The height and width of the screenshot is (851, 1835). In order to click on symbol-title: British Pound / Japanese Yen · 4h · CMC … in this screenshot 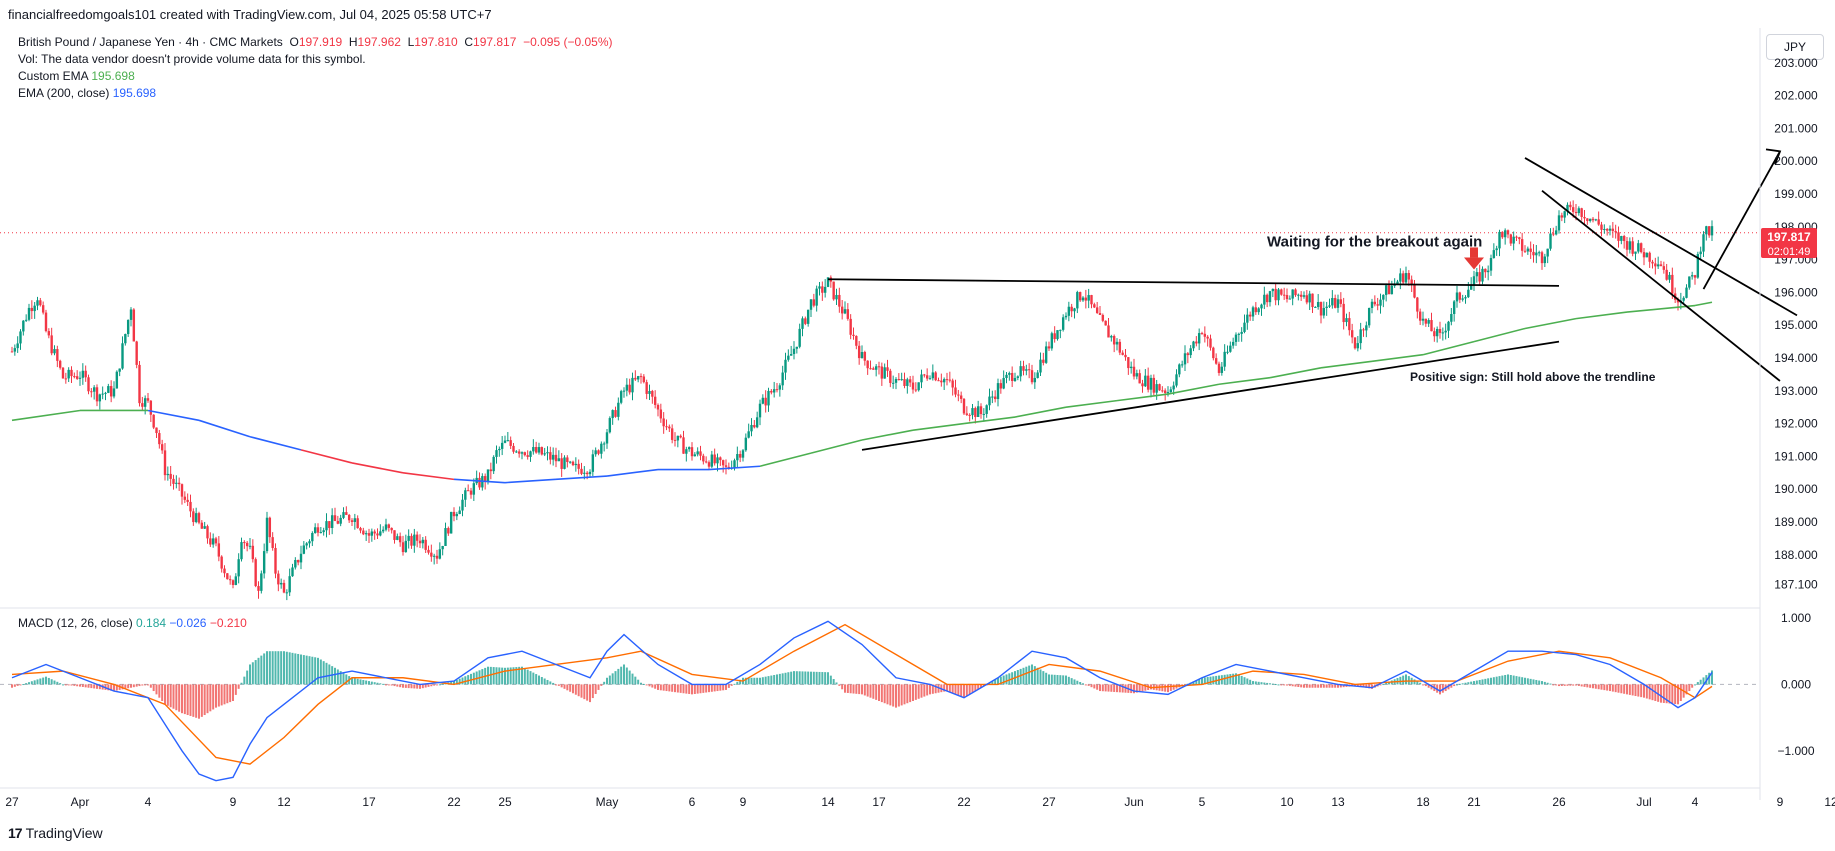, I will do `click(150, 42)`.